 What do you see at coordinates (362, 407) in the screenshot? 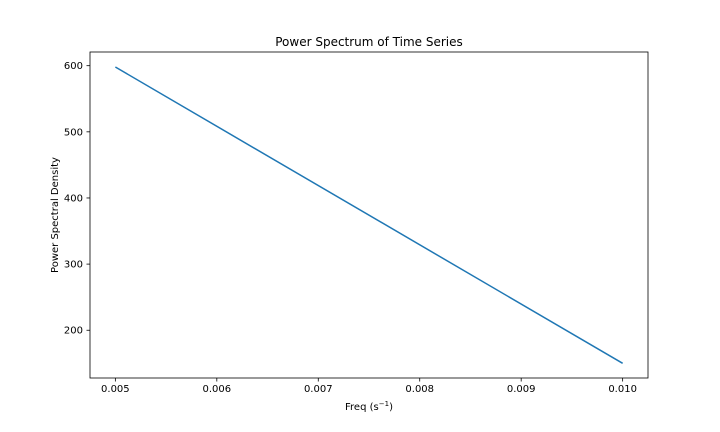
I see `x-axis-label-main: Freq (s` at bounding box center [362, 407].